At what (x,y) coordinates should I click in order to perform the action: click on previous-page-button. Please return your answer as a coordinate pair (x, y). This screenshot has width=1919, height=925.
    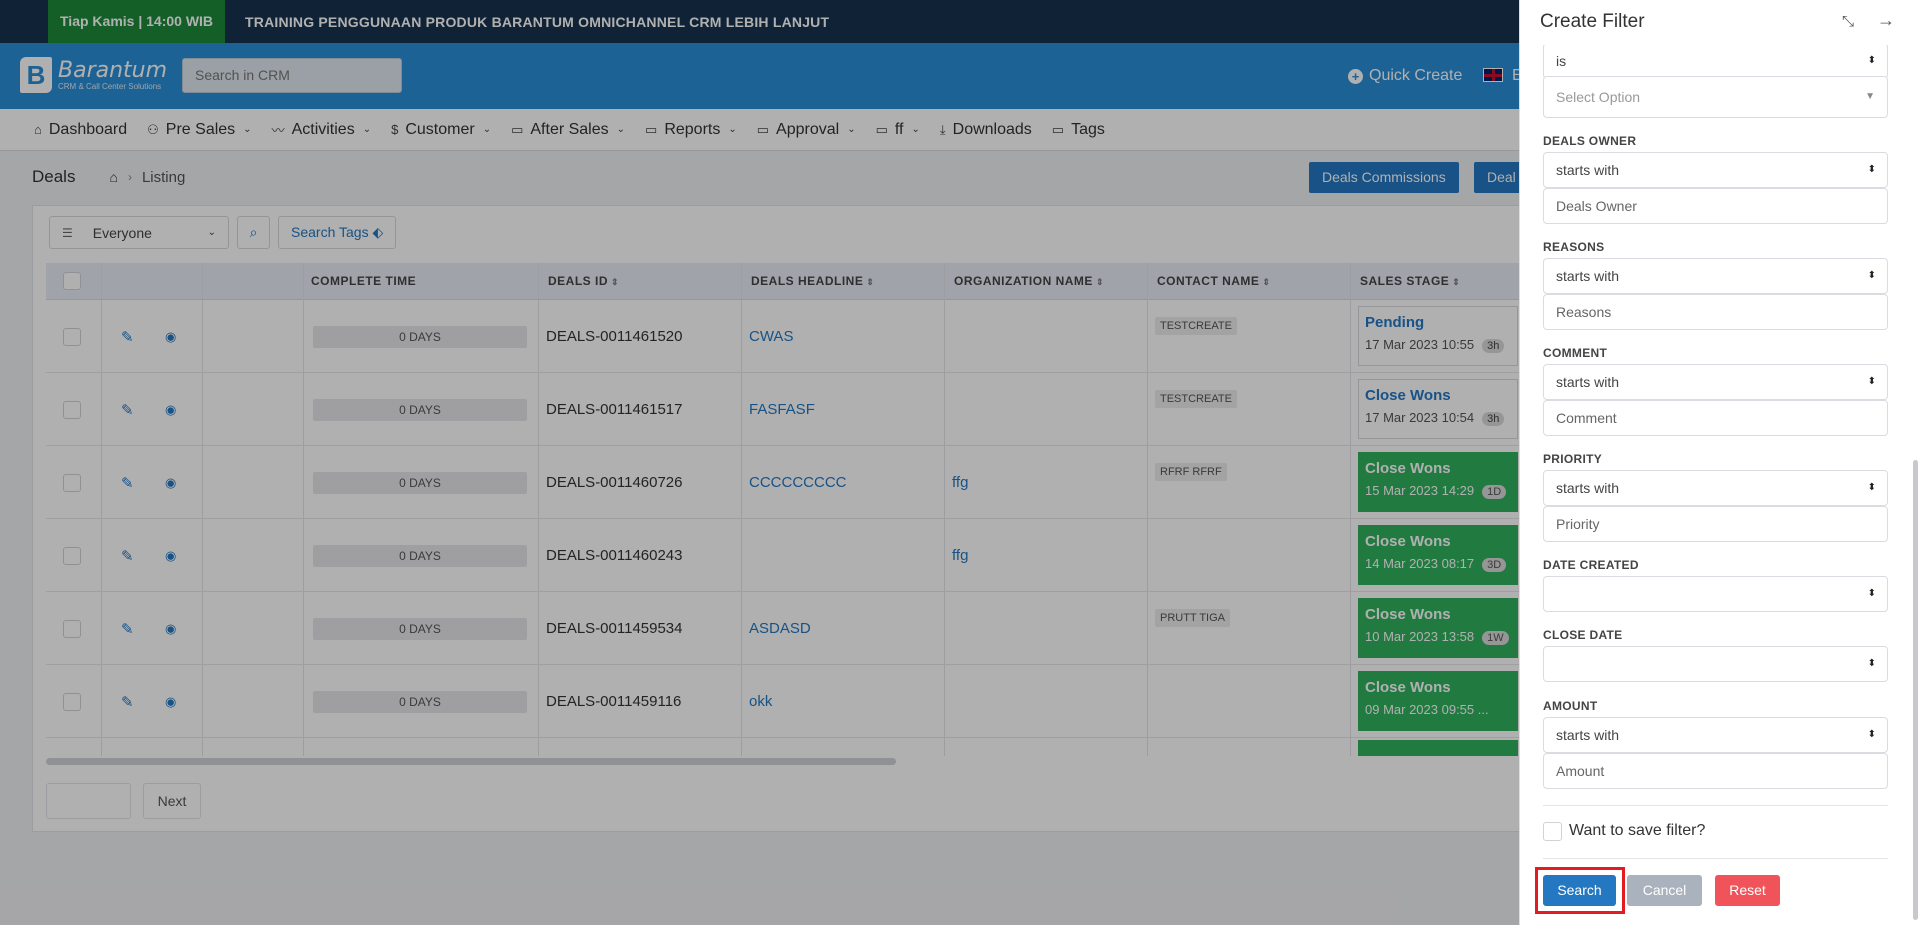
    Looking at the image, I should click on (88, 801).